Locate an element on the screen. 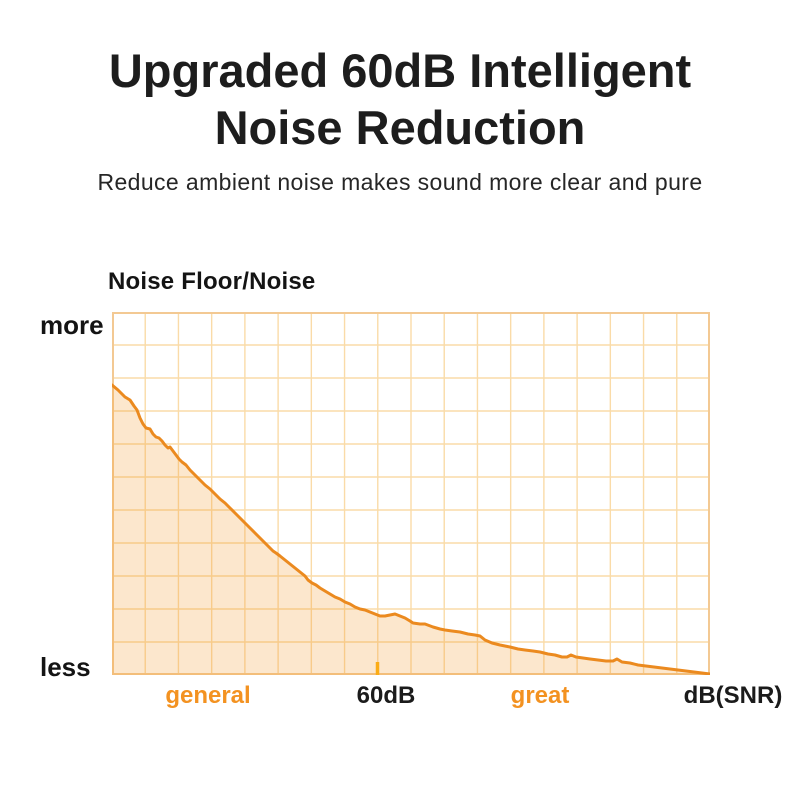 This screenshot has width=800, height=800. x-axis-label-dbsnr: dB(SNR) is located at coordinates (733, 695).